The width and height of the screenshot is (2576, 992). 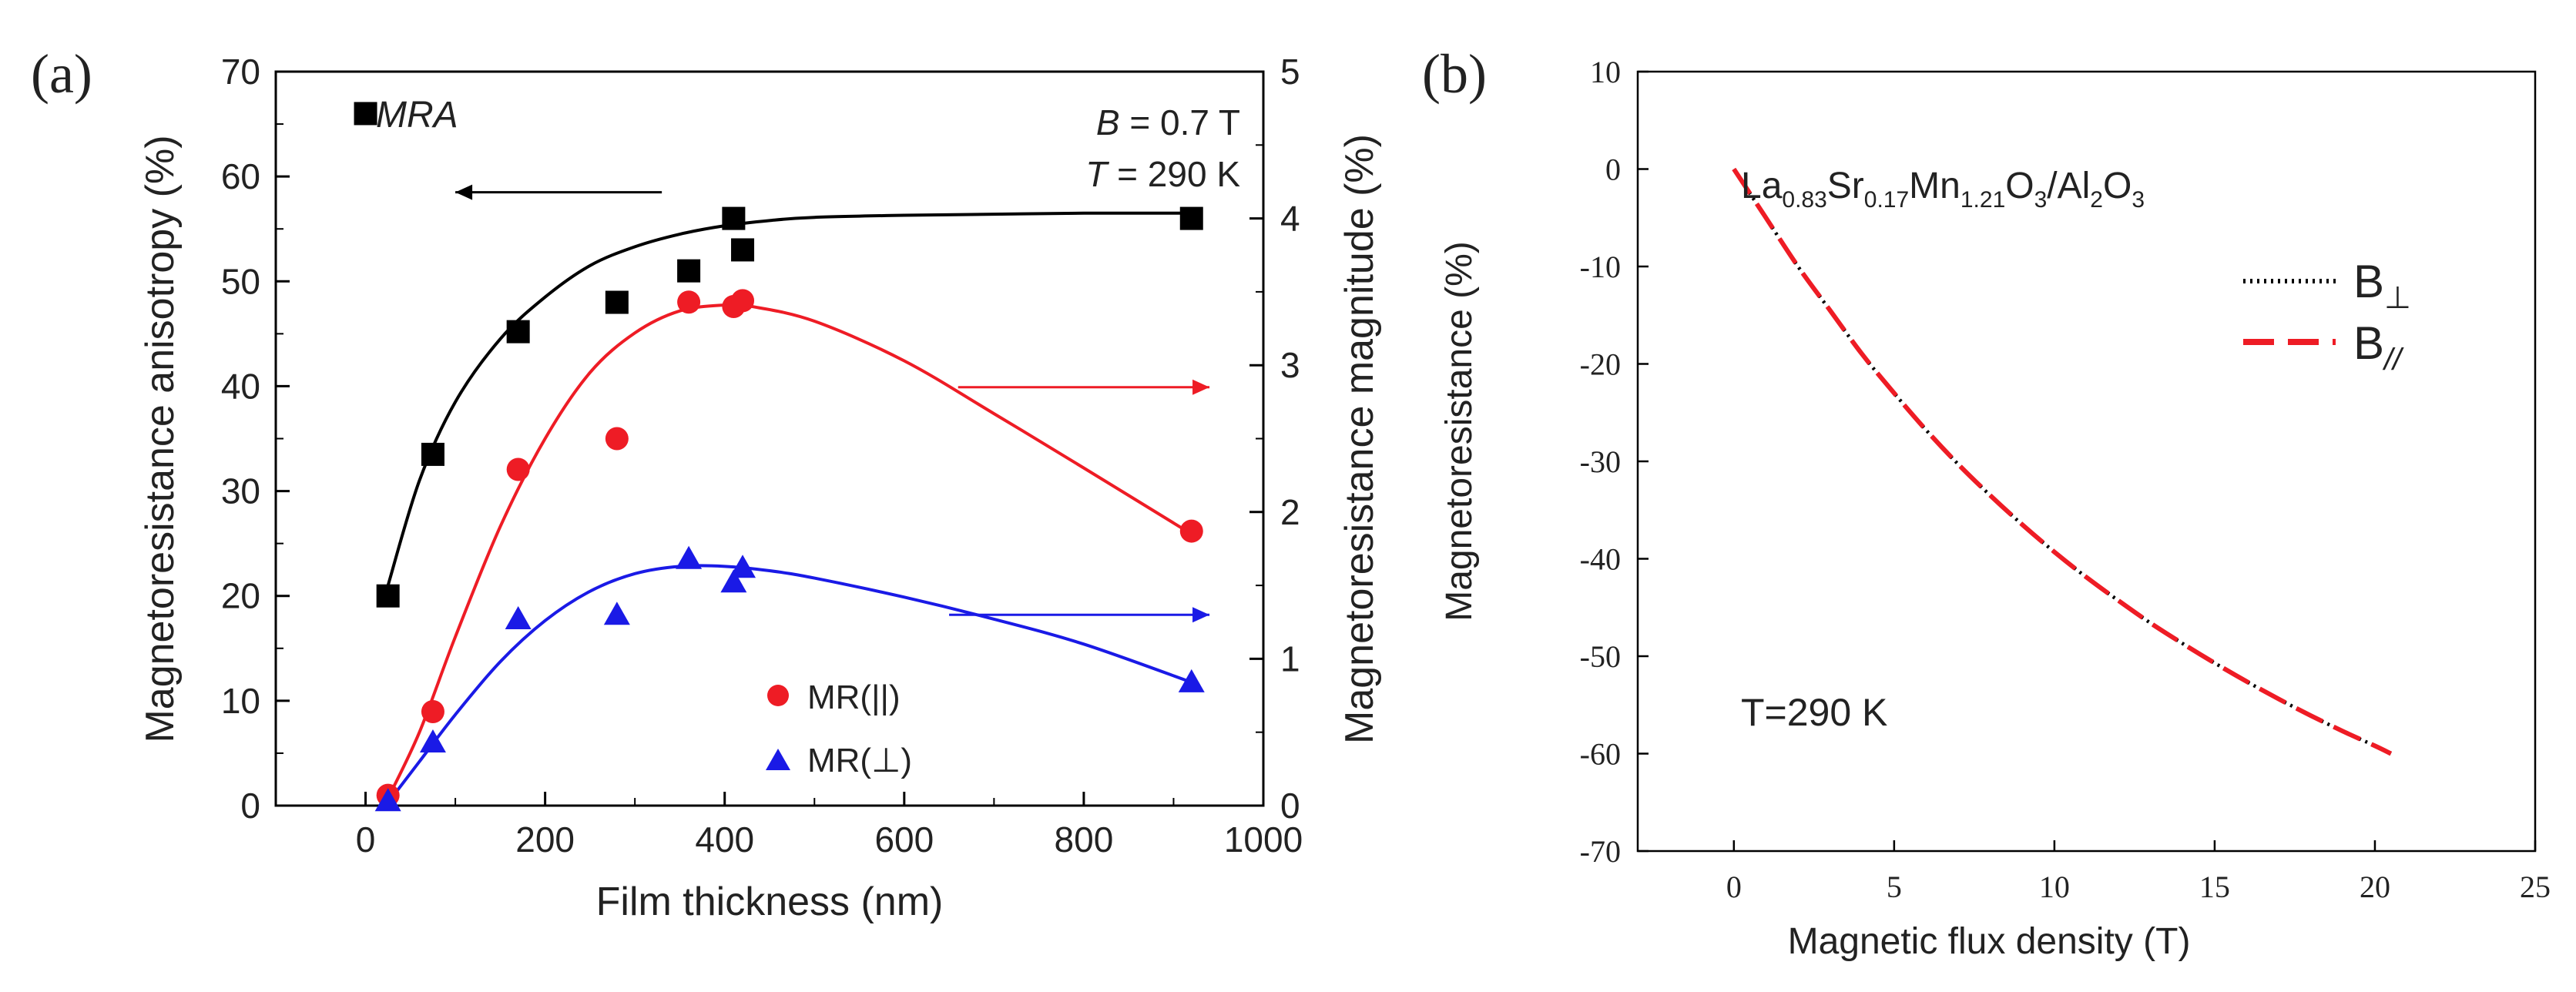 I want to click on panel-a-left-y-tick-label: 30, so click(x=240, y=491).